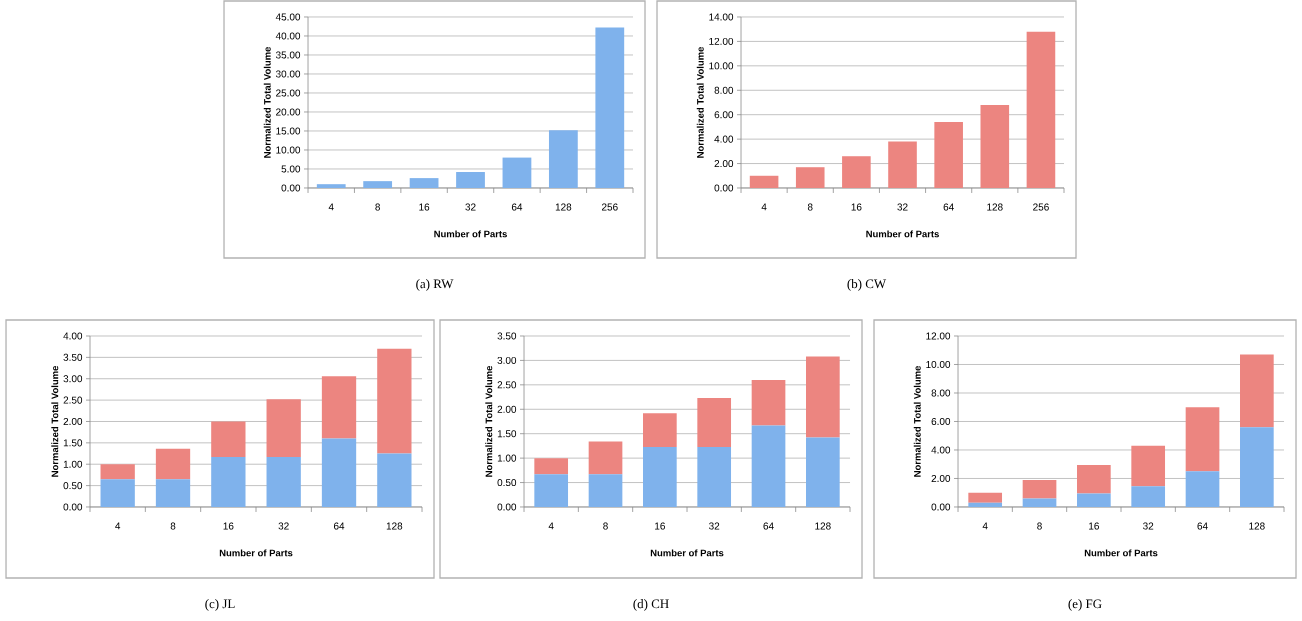 This screenshot has width=1302, height=621. I want to click on y-tick-label: 8.00, so click(724, 90).